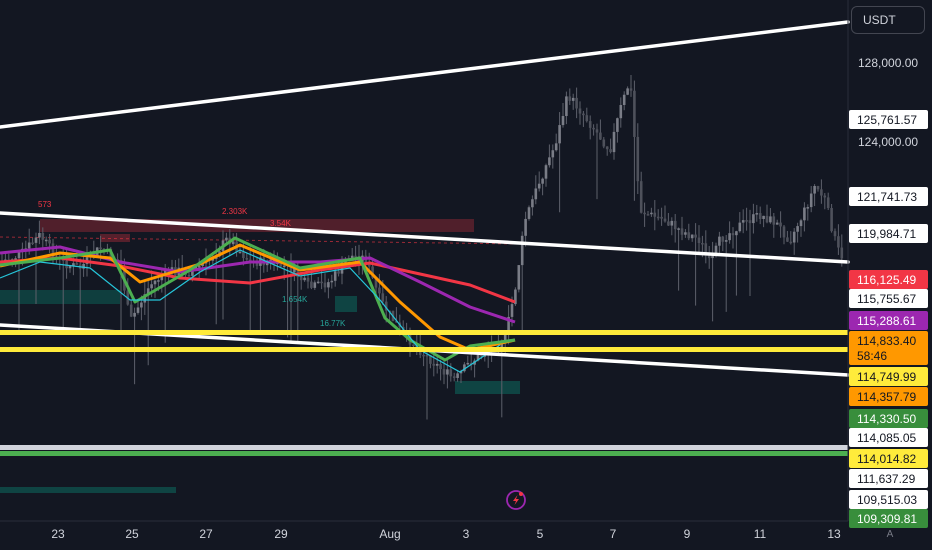 The image size is (932, 550). What do you see at coordinates (888, 142) in the screenshot?
I see `y-tick-label: 124,000.00` at bounding box center [888, 142].